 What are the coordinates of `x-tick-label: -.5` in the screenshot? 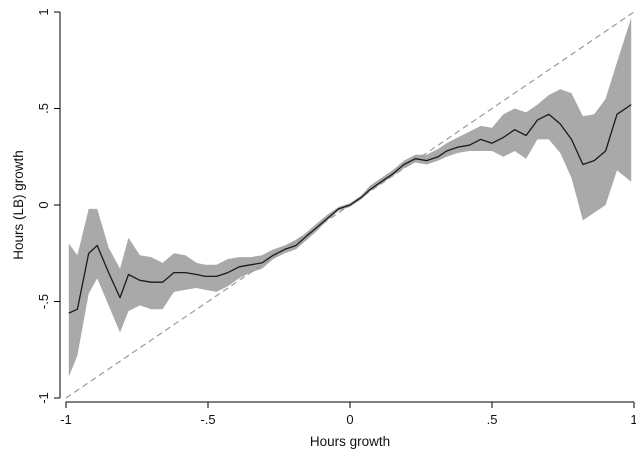 It's located at (207, 419).